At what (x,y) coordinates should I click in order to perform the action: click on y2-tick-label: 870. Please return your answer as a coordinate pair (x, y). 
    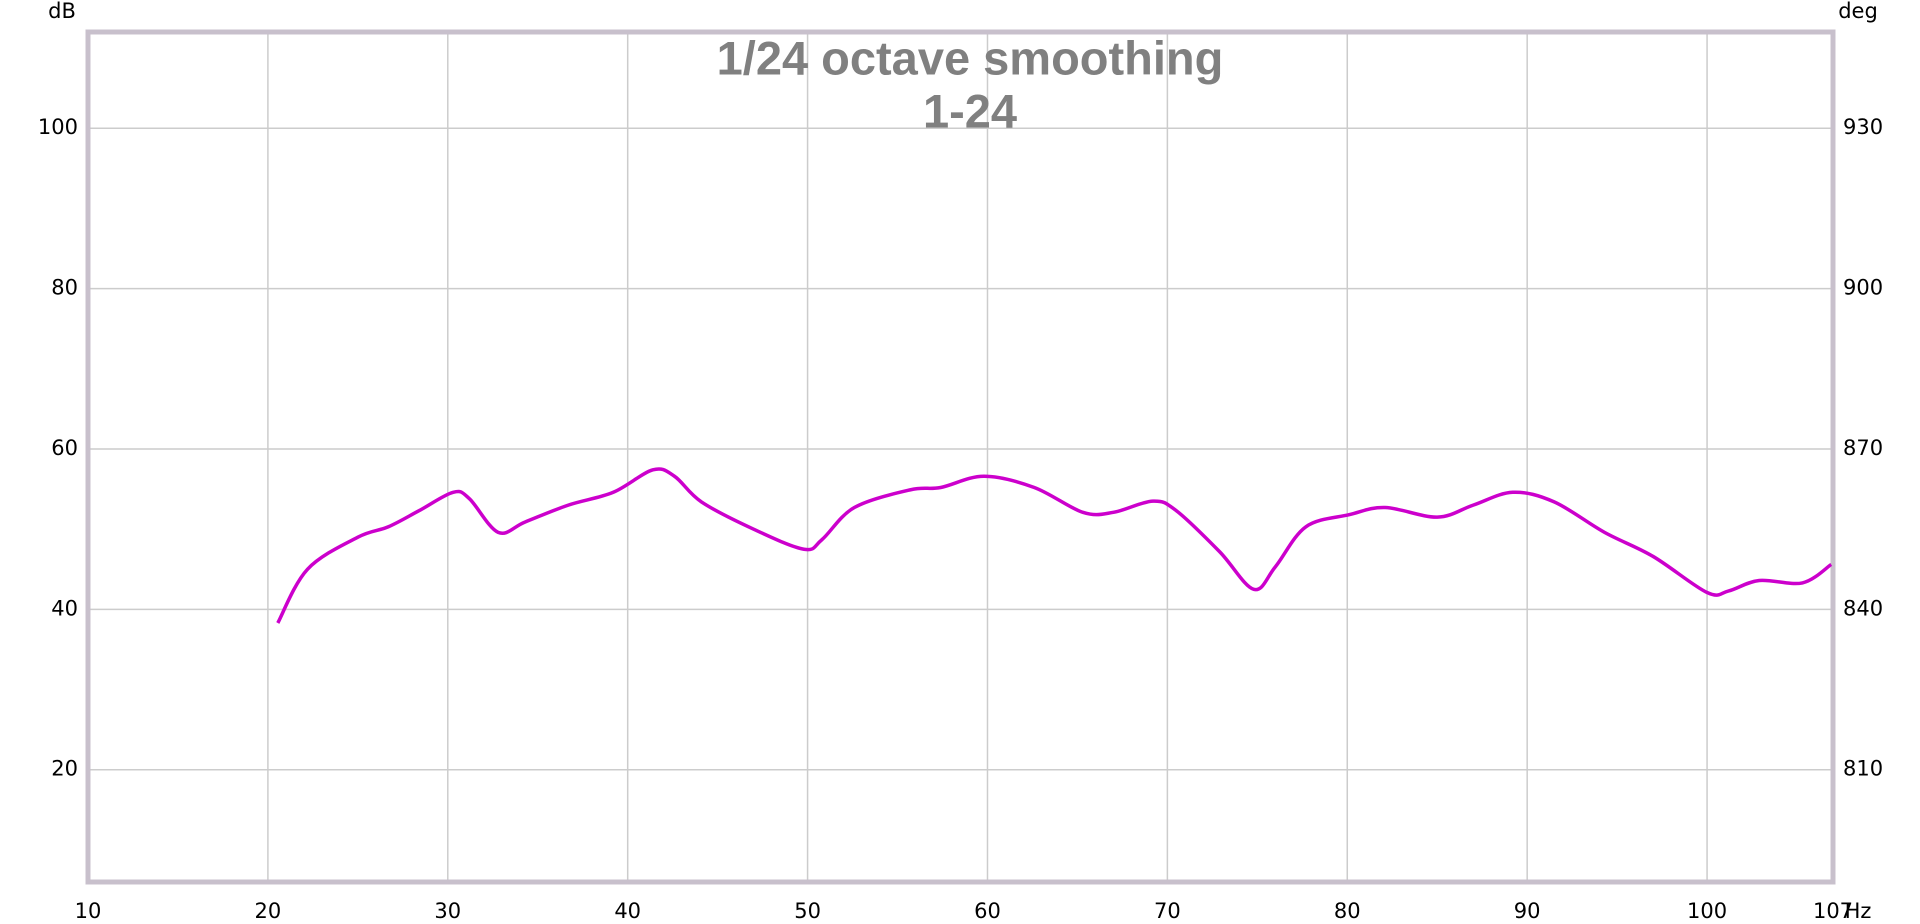
    Looking at the image, I should click on (1863, 448).